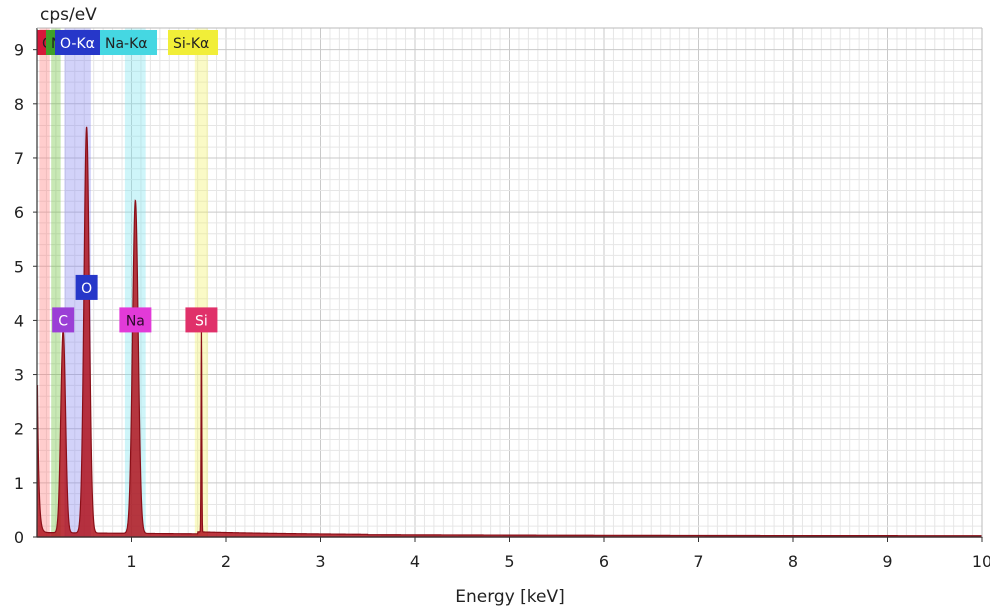  What do you see at coordinates (19, 212) in the screenshot?
I see `y-tick-label: 6` at bounding box center [19, 212].